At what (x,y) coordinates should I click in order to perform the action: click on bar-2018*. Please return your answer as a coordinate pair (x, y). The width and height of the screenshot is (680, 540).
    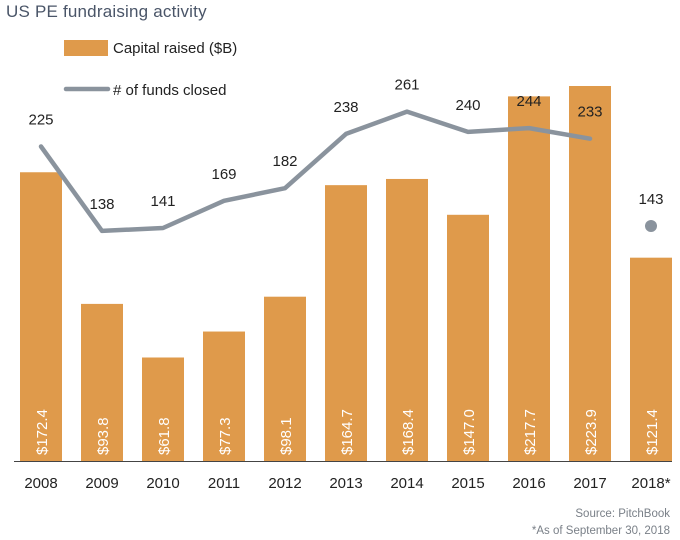
    Looking at the image, I should click on (651, 359).